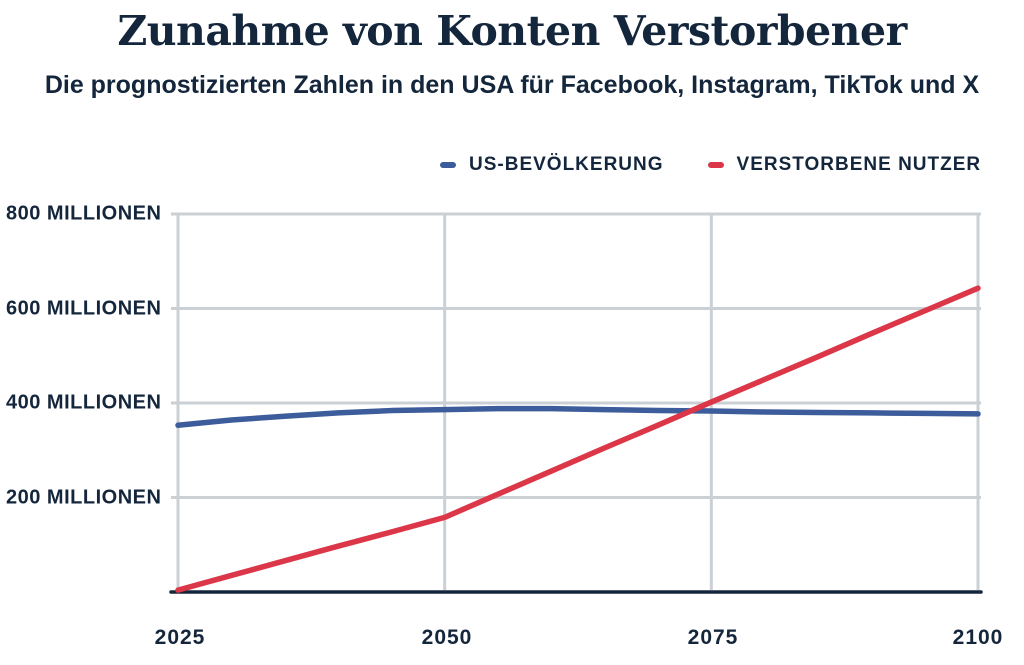  I want to click on legend: US-BEVÖLKERUNG VERSTORBENE NUTZER, so click(710, 165).